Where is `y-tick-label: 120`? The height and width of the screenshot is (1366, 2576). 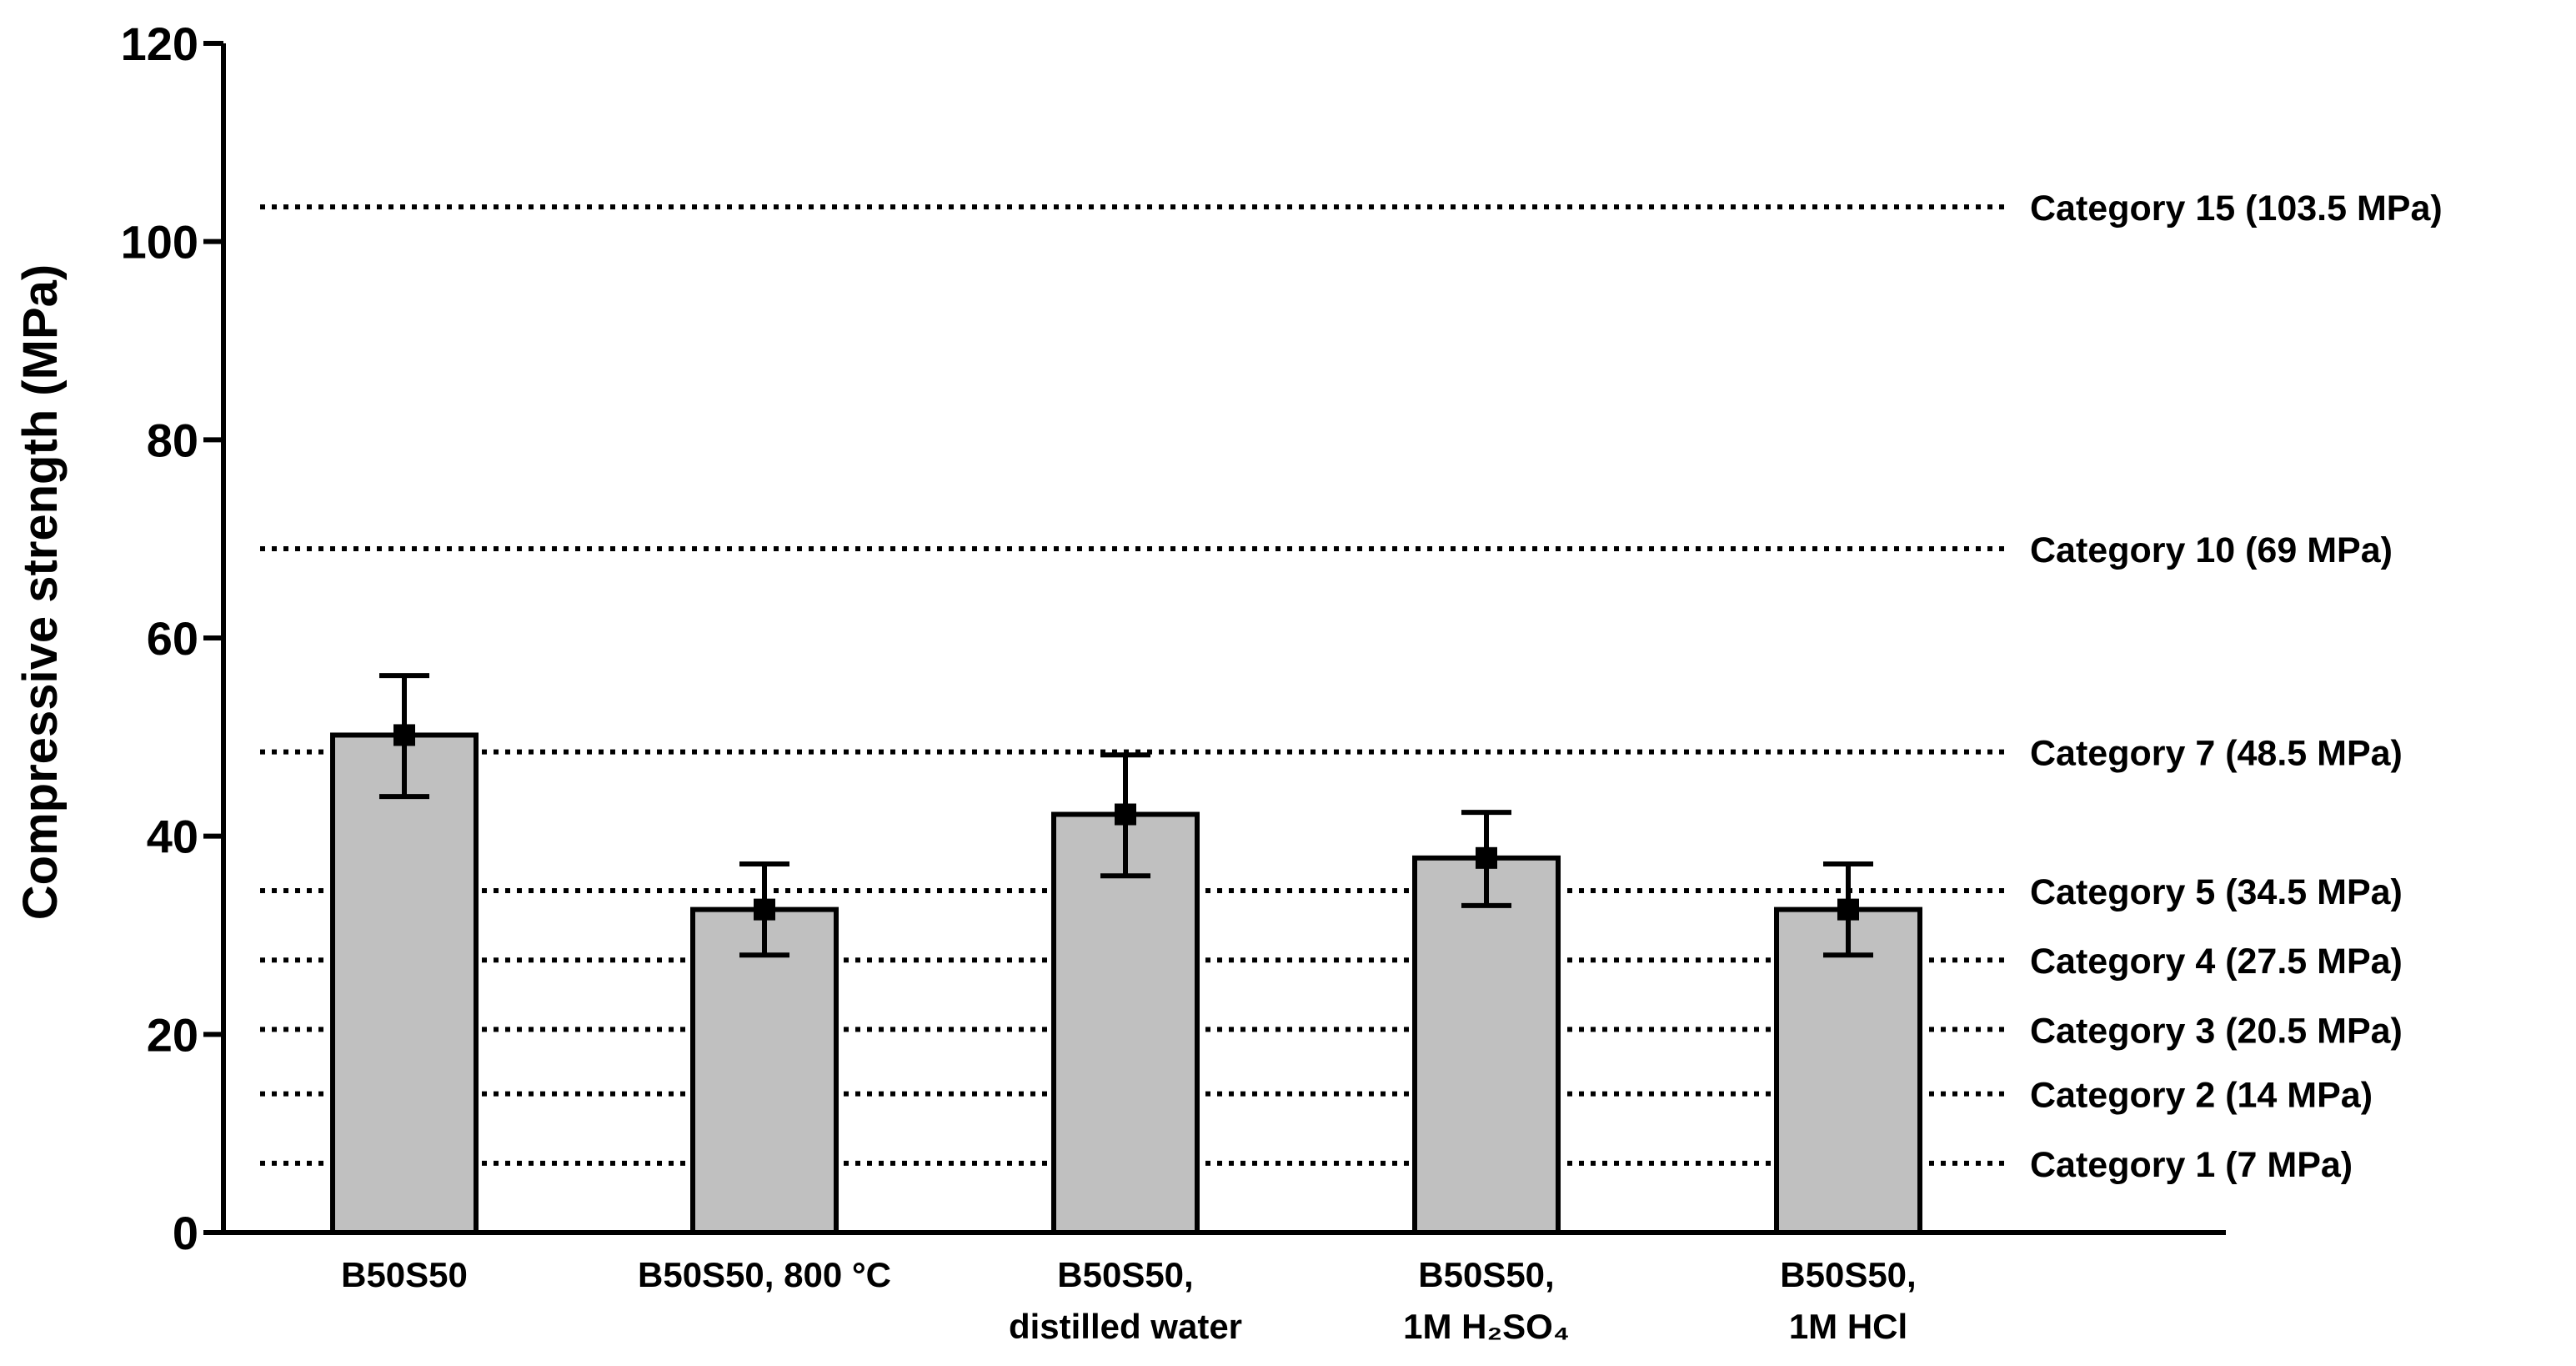
y-tick-label: 120 is located at coordinates (159, 44).